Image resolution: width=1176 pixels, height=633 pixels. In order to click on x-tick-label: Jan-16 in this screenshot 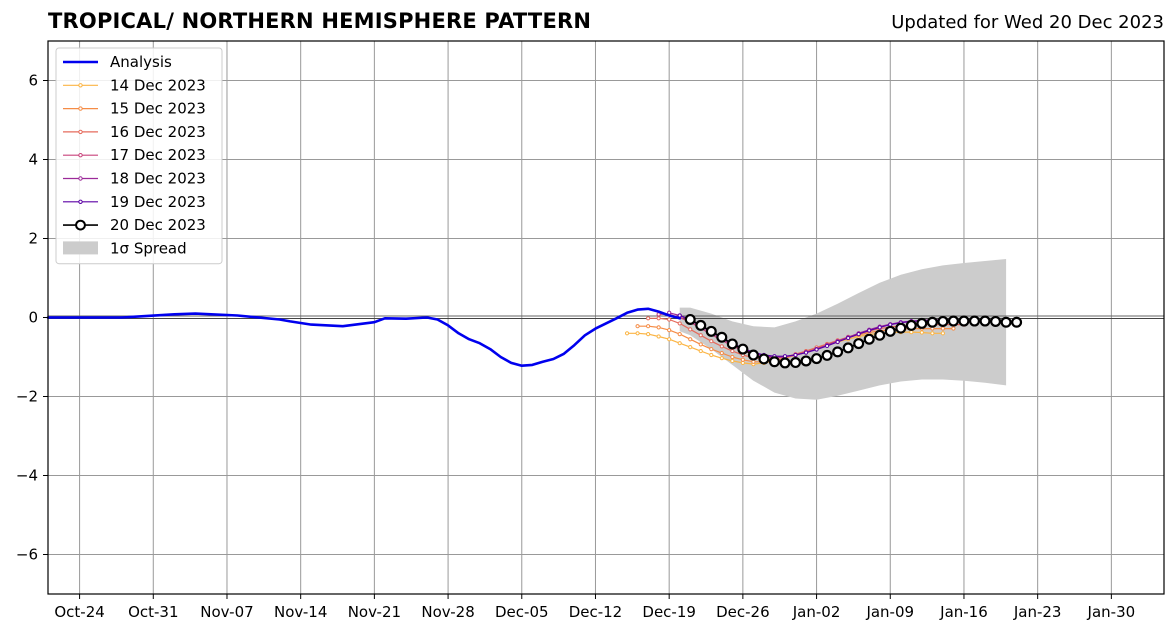, I will do `click(963, 612)`.